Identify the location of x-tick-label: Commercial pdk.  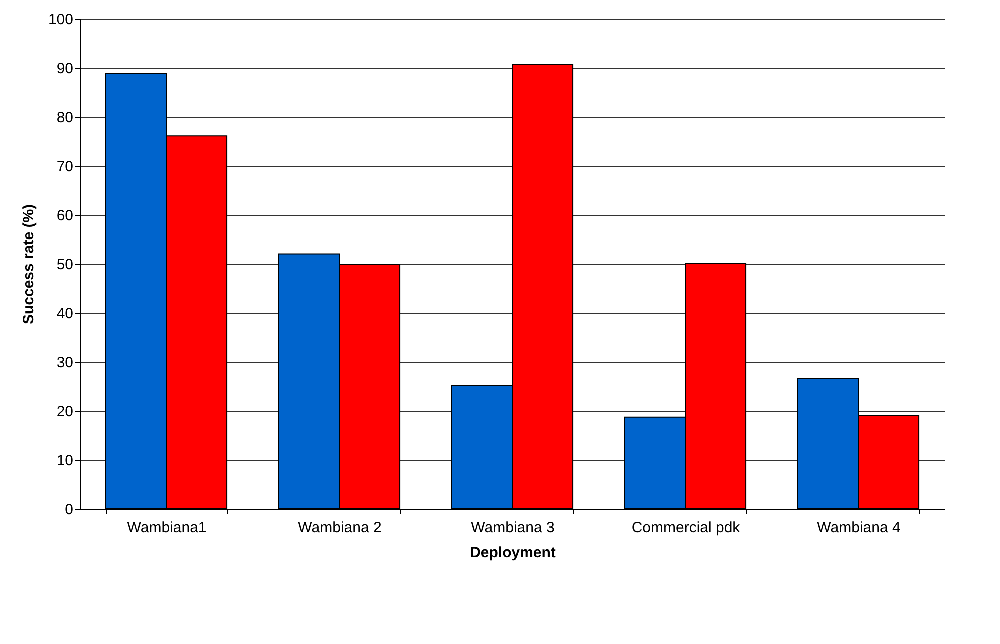
(686, 528).